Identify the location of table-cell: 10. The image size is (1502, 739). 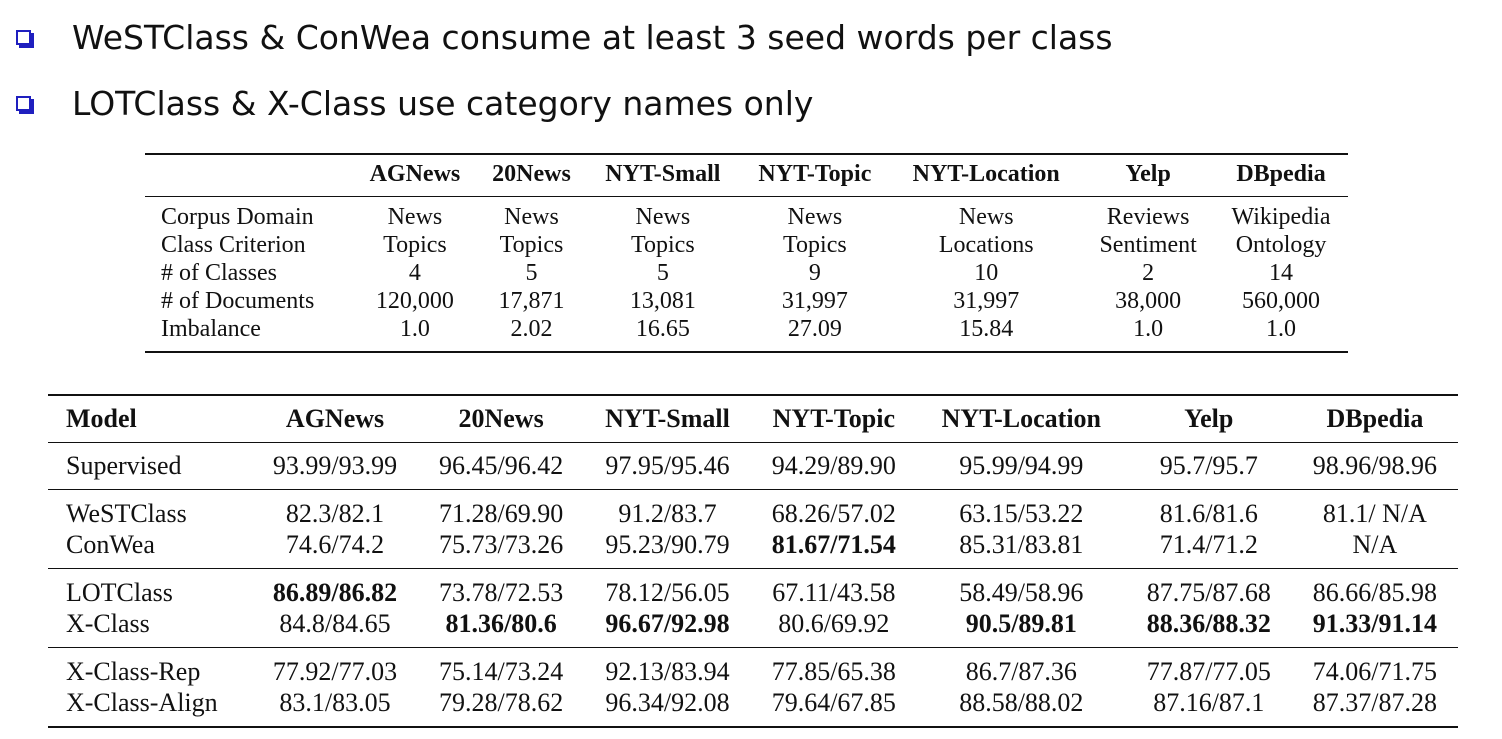
(986, 273).